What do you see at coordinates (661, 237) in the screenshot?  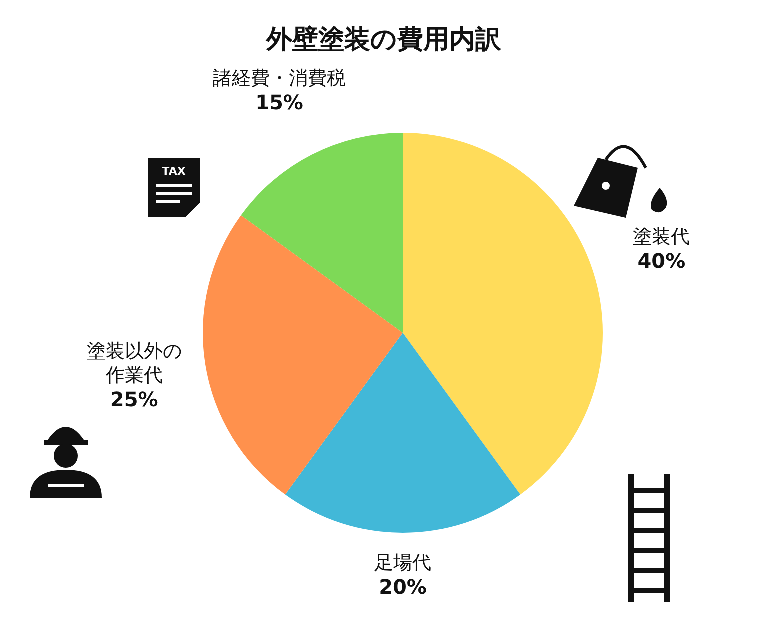 I see `slice-label: 塗装代` at bounding box center [661, 237].